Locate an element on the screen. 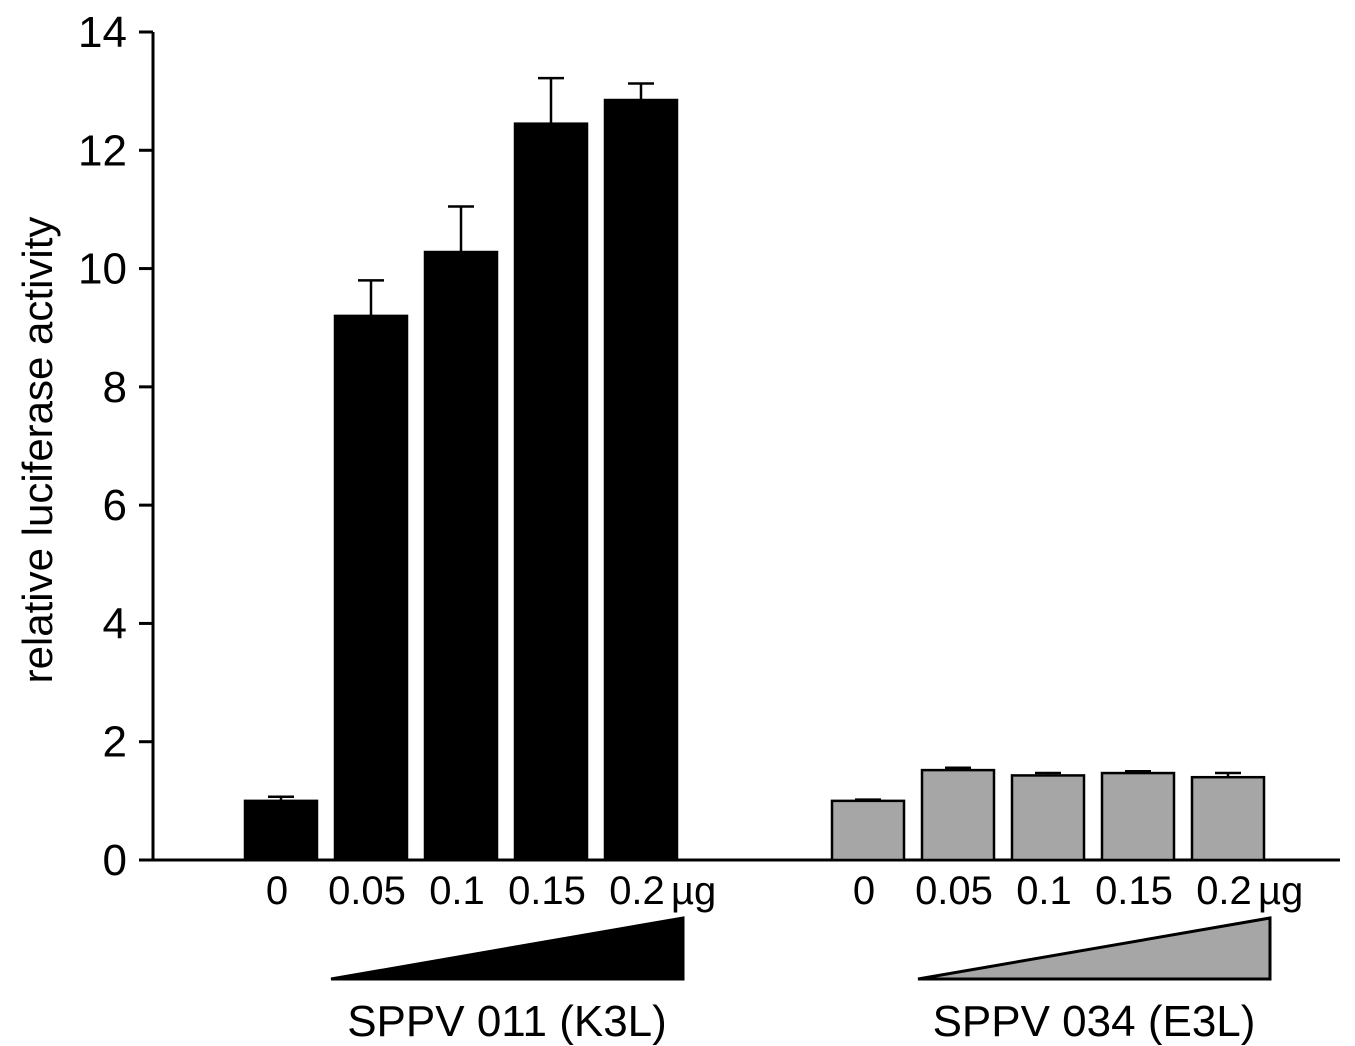  y-tick-label: 8 is located at coordinates (115, 387).